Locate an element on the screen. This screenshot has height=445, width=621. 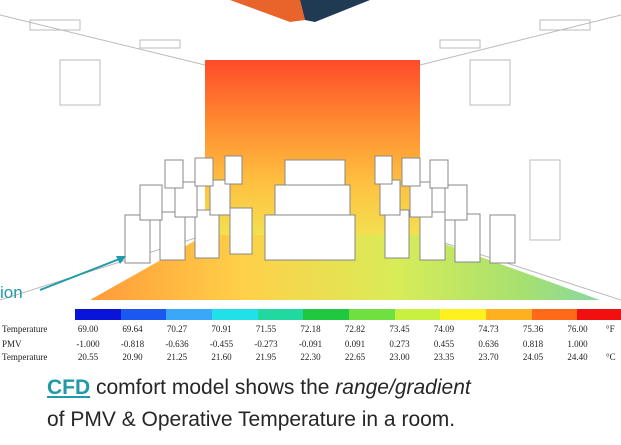
row-value: 74.73 is located at coordinates (488, 329).